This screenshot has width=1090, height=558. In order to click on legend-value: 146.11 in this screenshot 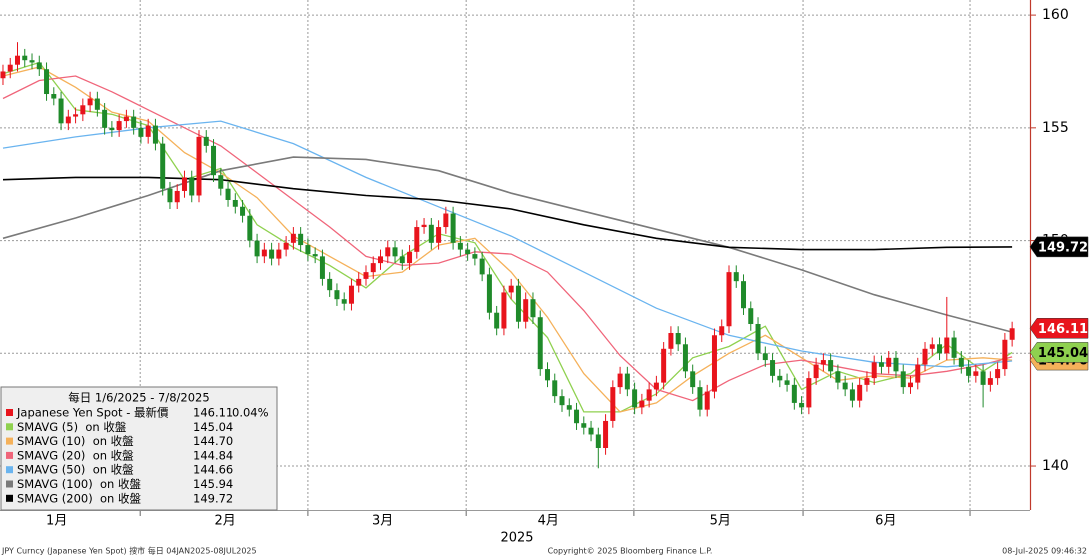, I will do `click(213, 413)`.